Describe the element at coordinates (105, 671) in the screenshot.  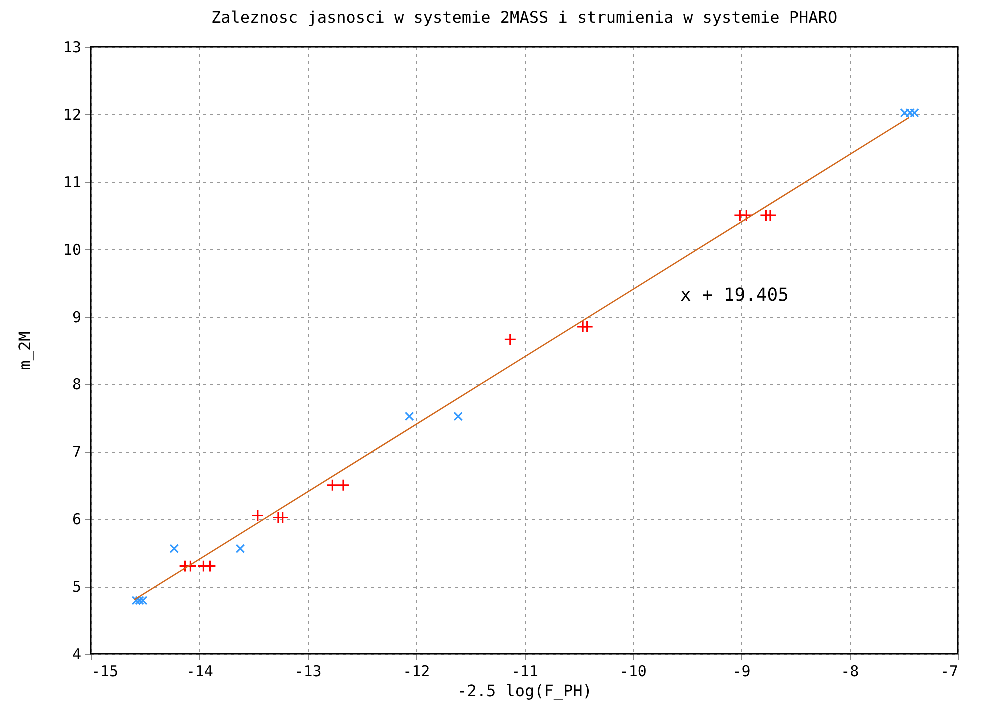
I see `x-tick-label: -15` at that location.